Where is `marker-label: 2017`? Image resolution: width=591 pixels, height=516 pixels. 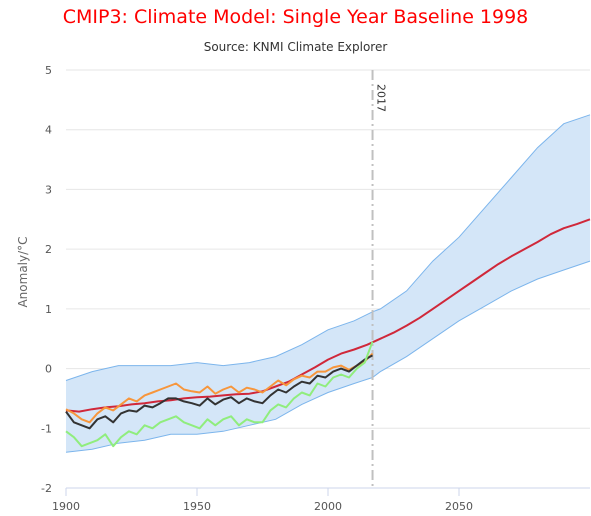
marker-label: 2017 is located at coordinates (381, 98).